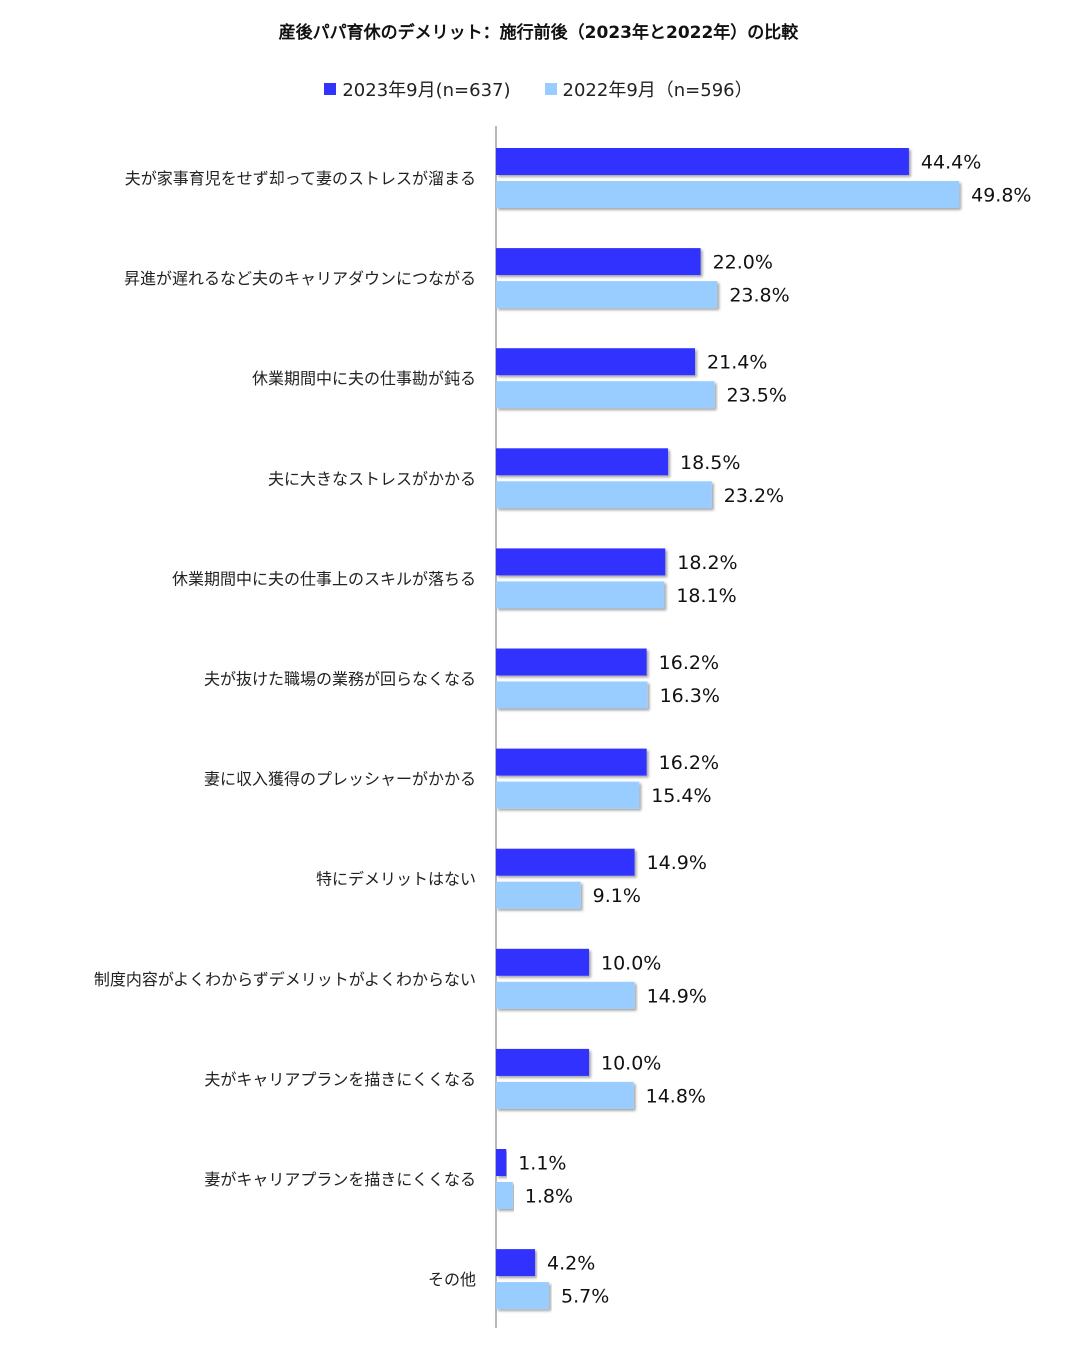 The width and height of the screenshot is (1077, 1350). Describe the element at coordinates (538, 33) in the screenshot. I see `chart-title: 産後パパ育休のデメリット：施行前後（2023年と2022年）の比較` at that location.